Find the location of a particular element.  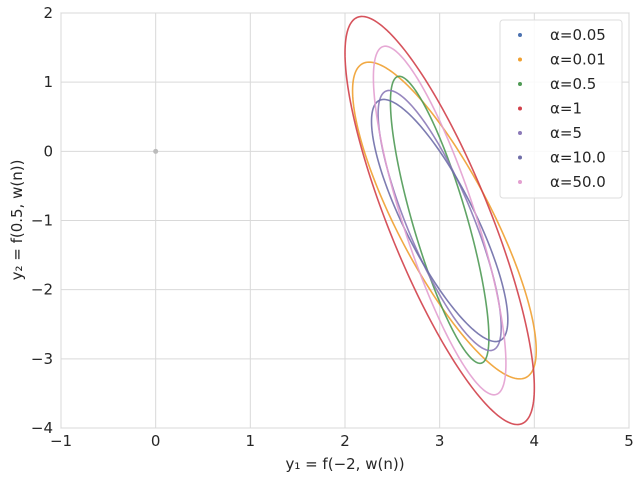

reference-point is located at coordinates (156, 151).